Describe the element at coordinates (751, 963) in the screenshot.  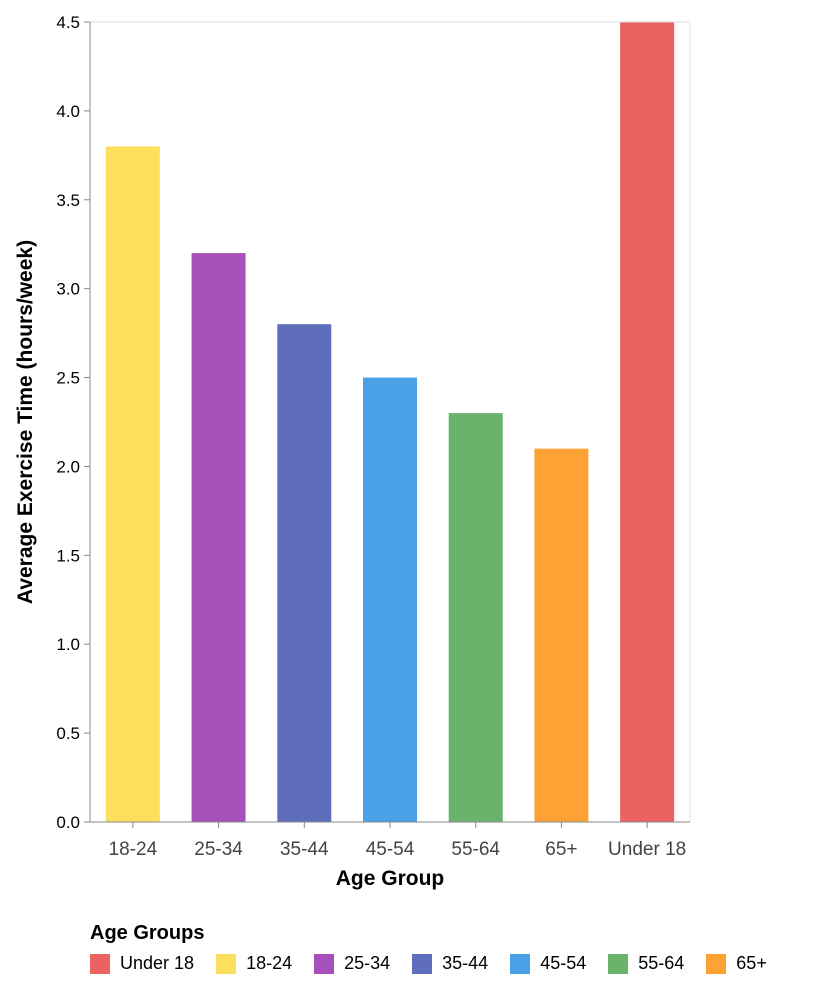
I see `legend-label: 65+` at that location.